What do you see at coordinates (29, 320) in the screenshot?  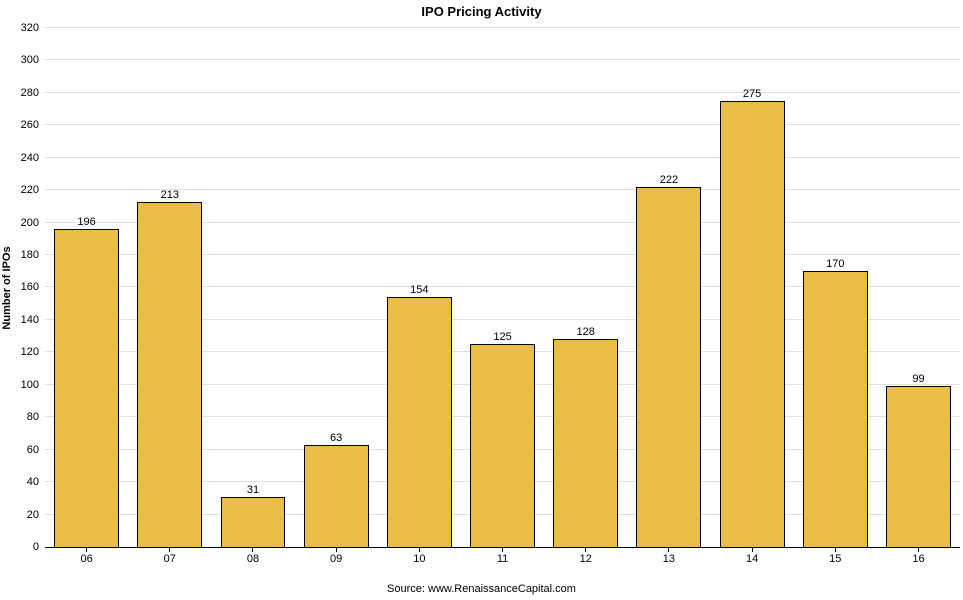 I see `y-tick-label-140: 140` at bounding box center [29, 320].